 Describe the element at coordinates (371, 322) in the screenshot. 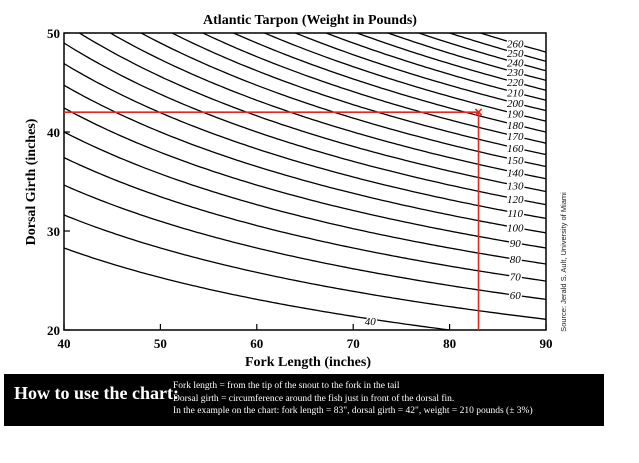

I see `contour-label-40: 40` at that location.